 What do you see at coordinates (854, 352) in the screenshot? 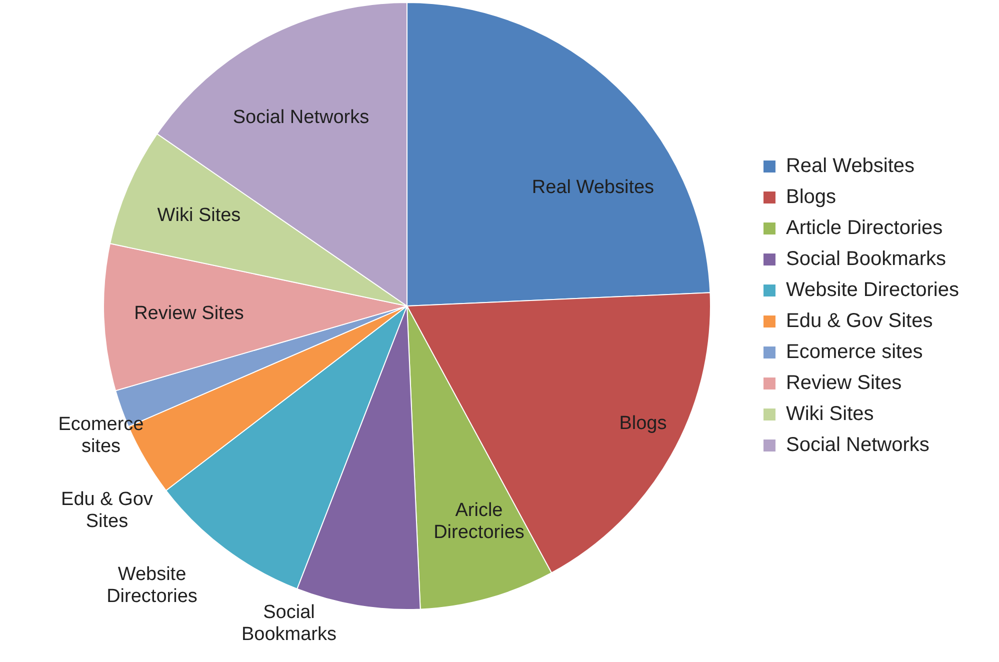
I see `legend-label: Ecomerce sites` at bounding box center [854, 352].